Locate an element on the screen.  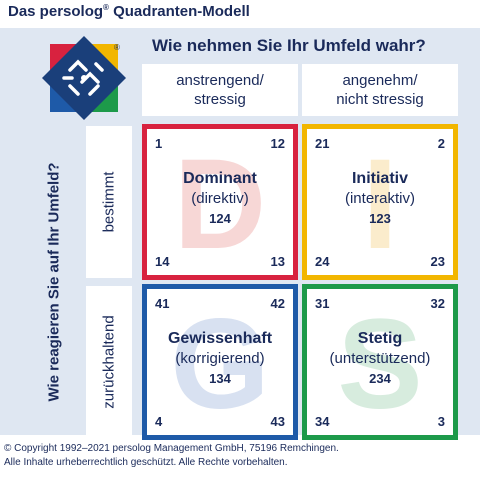
registered-mark: ® is located at coordinates (106, 7).